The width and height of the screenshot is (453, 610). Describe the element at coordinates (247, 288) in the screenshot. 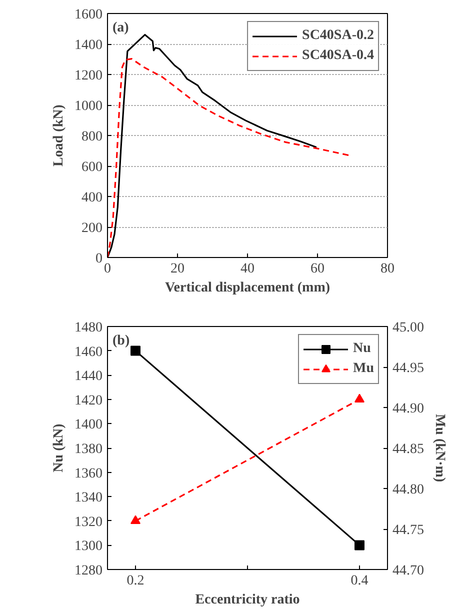

I see `x-axis-title: Vertical displacement (mm)` at that location.